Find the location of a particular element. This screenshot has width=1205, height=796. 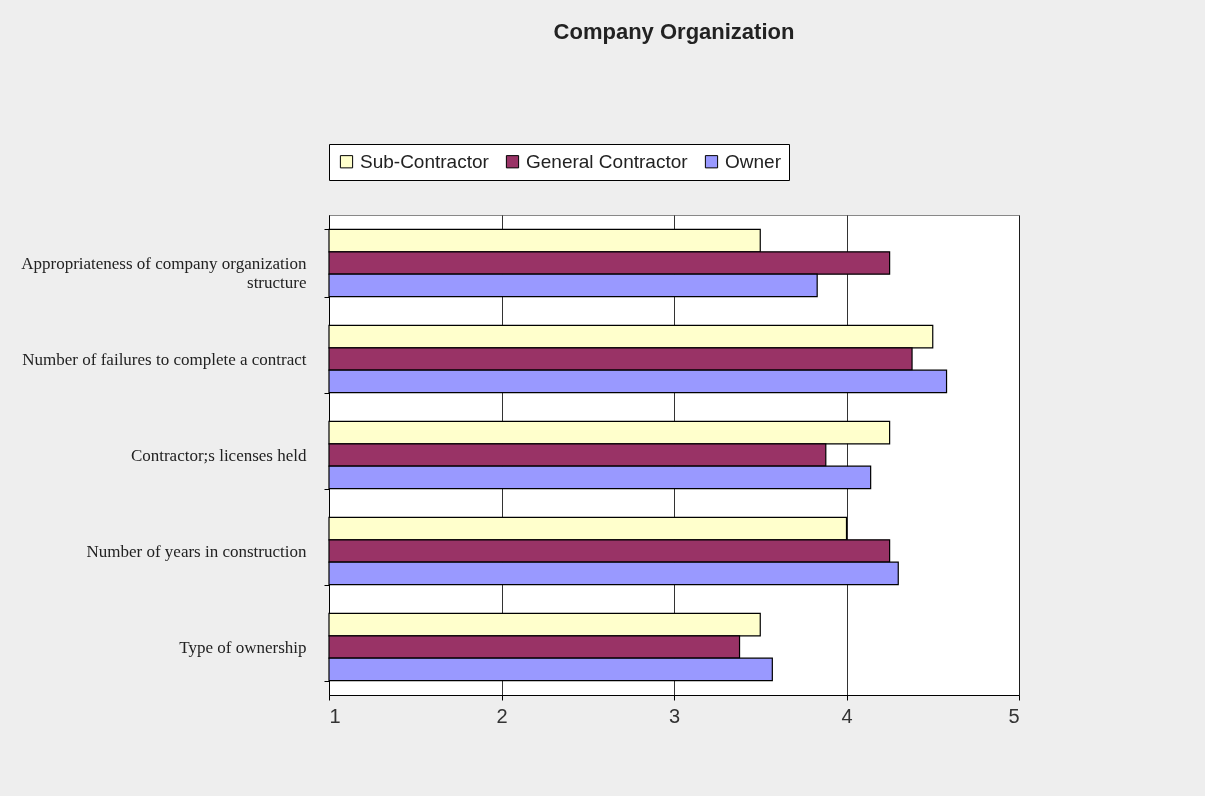

y-tick-label: Number of failures to complete a contract is located at coordinates (164, 359).